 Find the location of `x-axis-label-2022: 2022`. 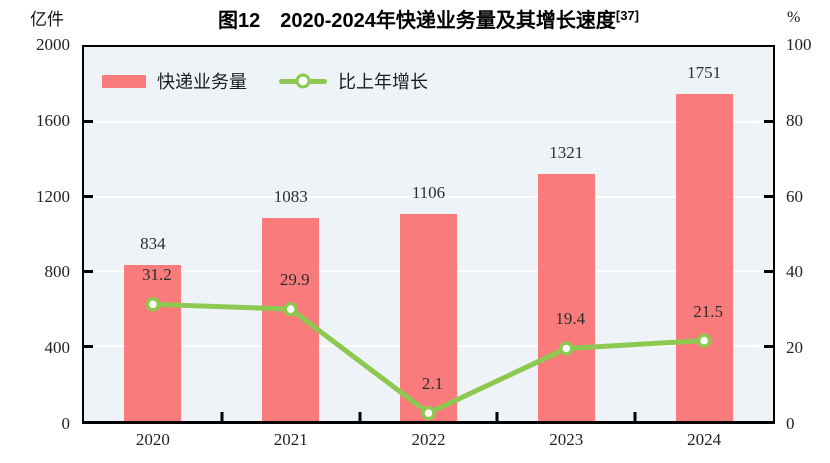

x-axis-label-2022: 2022 is located at coordinates (428, 439).